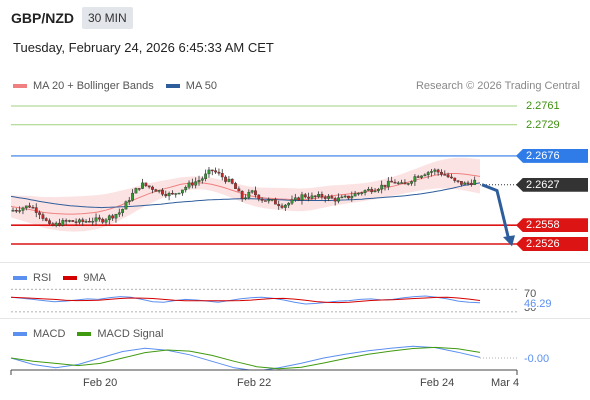 This screenshot has width=590, height=400. I want to click on x-label-feb22: Feb 22, so click(254, 383).